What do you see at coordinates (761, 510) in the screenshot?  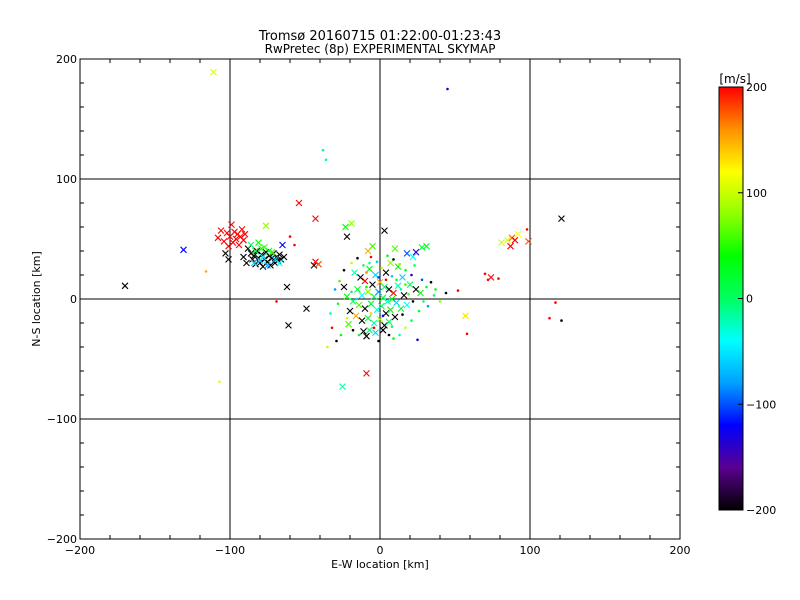 I see `colorbar-tick-label: −200` at bounding box center [761, 510].